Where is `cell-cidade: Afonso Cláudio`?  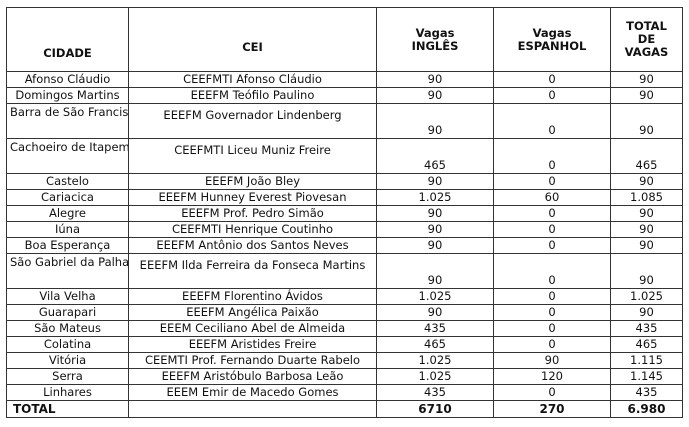 cell-cidade: Afonso Cláudio is located at coordinates (67, 79).